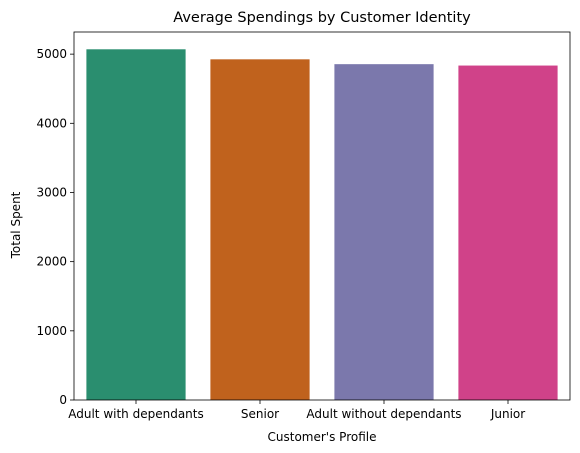 This screenshot has width=580, height=453. What do you see at coordinates (322, 18) in the screenshot?
I see `chart-title: Average Spendings by Customer Identity` at bounding box center [322, 18].